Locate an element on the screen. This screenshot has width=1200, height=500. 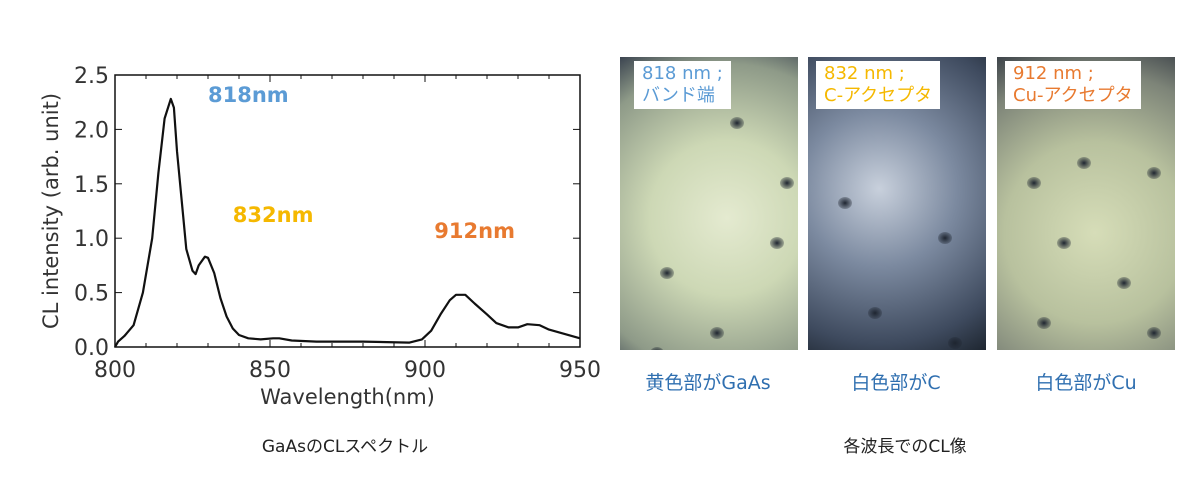
peak-label: 912nm is located at coordinates (474, 231).